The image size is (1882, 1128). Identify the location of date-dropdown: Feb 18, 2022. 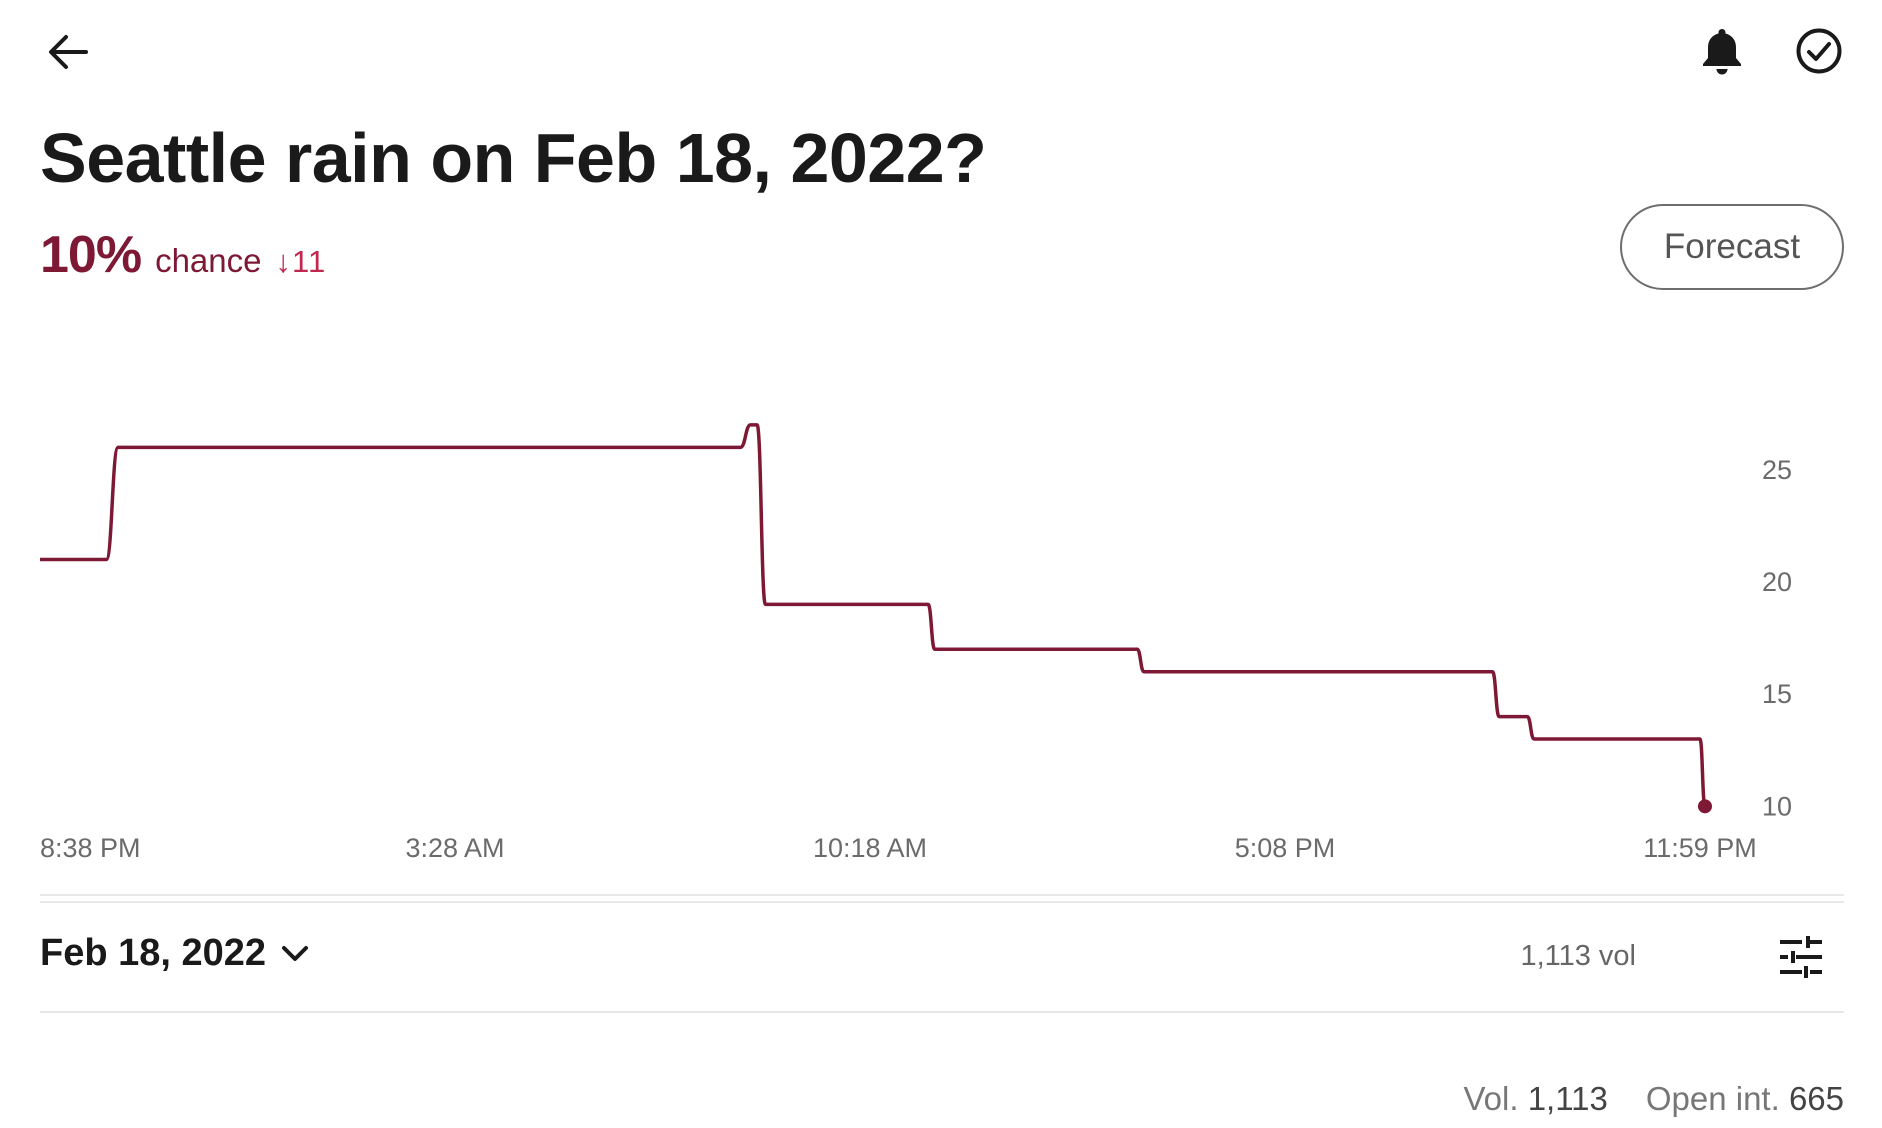
(175, 953).